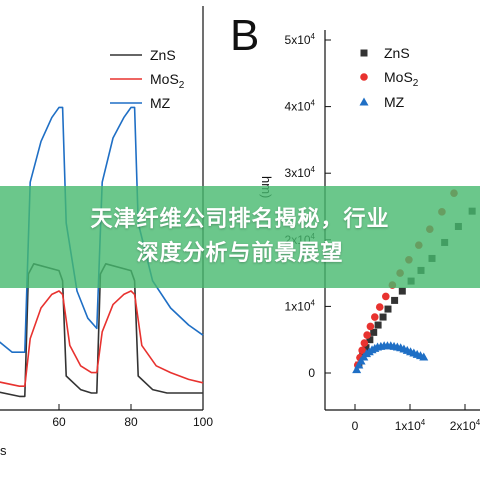 The image size is (480, 480). What do you see at coordinates (390, 357) in the screenshot?
I see `panel-b-series-mz` at bounding box center [390, 357].